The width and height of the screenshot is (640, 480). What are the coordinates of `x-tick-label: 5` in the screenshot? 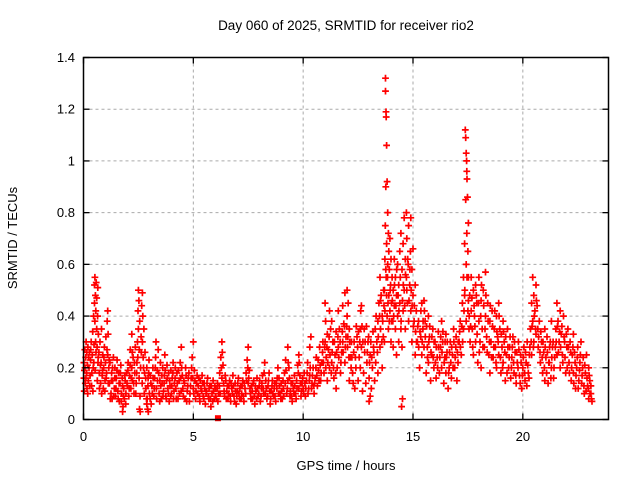 It's located at (193, 436).